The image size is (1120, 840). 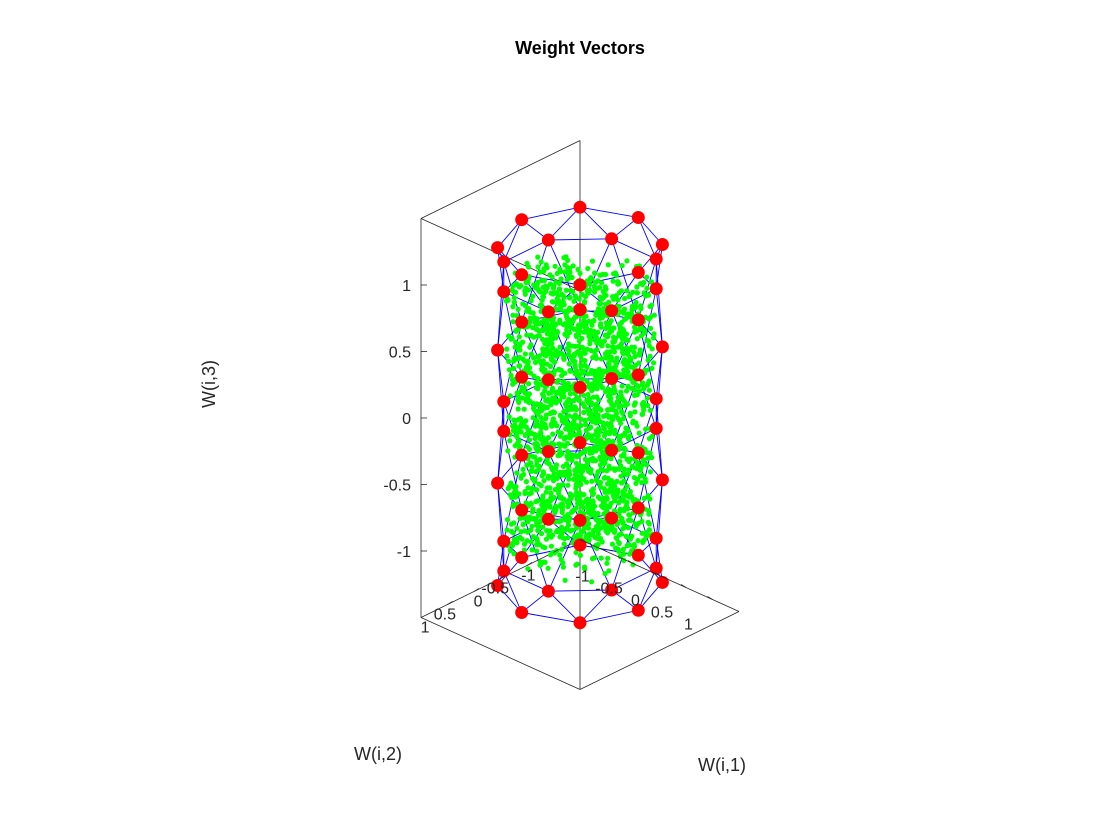 I want to click on axis-line, so click(x=659, y=650).